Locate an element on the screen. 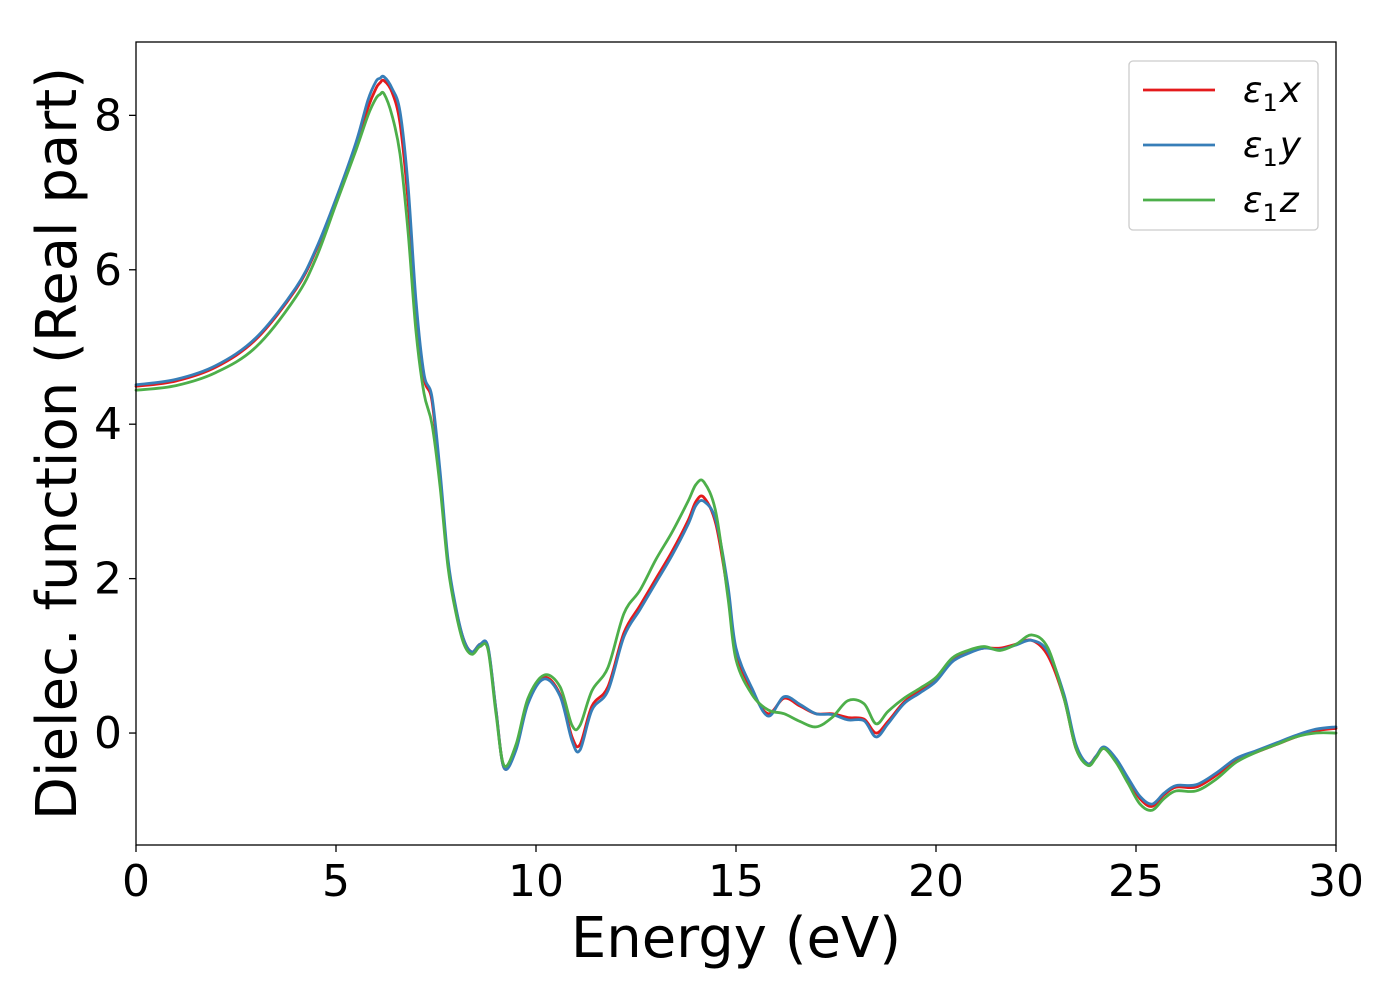 The image size is (1400, 1000). y-axis-label: Dielec. function (Real part) is located at coordinates (57, 443).